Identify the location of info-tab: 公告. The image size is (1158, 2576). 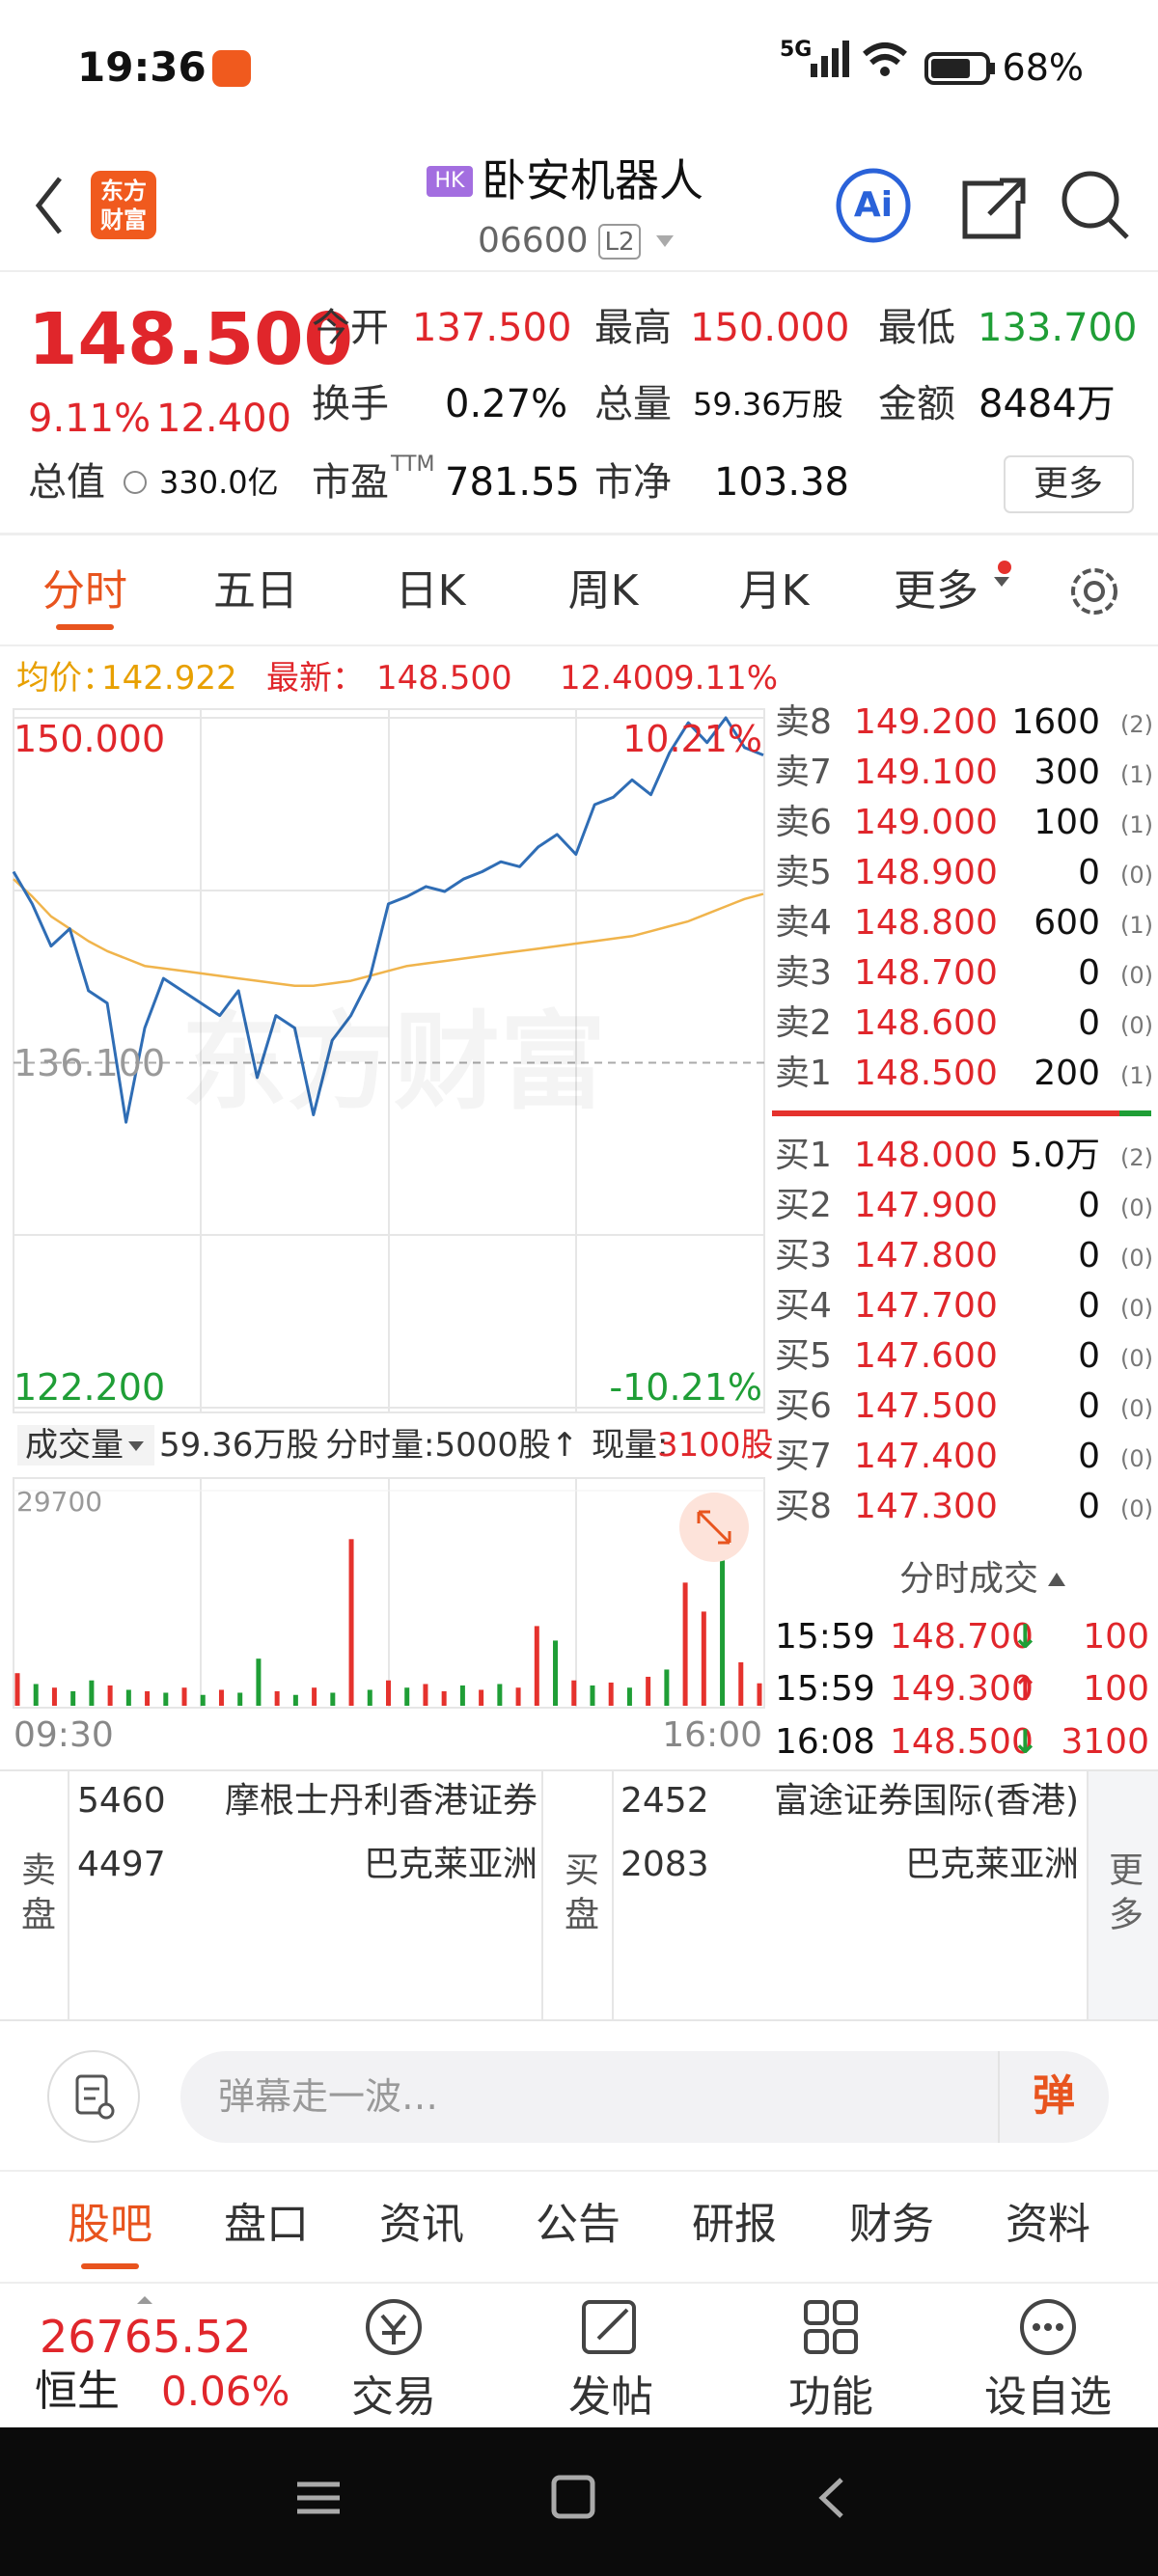
(578, 2225).